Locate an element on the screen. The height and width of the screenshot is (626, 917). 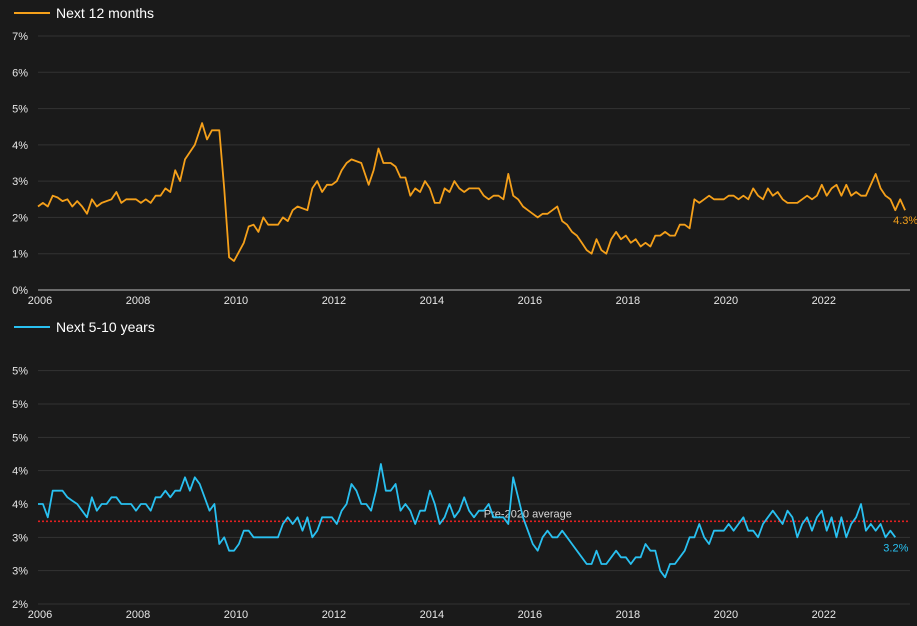
y-tick-label: 1% is located at coordinates (20, 255).